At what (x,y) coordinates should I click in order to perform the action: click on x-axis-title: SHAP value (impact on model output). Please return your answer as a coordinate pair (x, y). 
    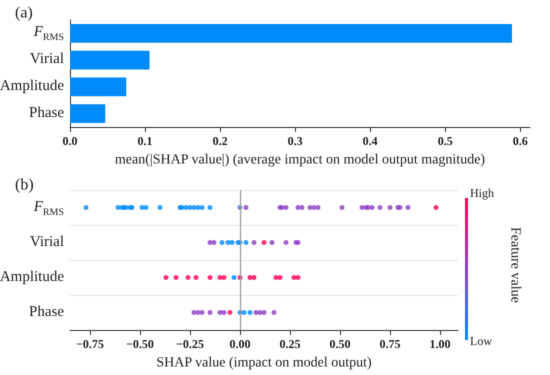
    Looking at the image, I should click on (264, 363).